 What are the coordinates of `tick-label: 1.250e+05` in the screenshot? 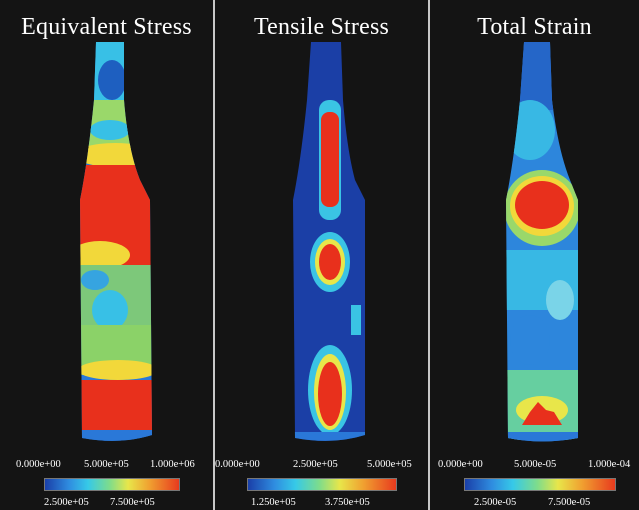 It's located at (273, 502).